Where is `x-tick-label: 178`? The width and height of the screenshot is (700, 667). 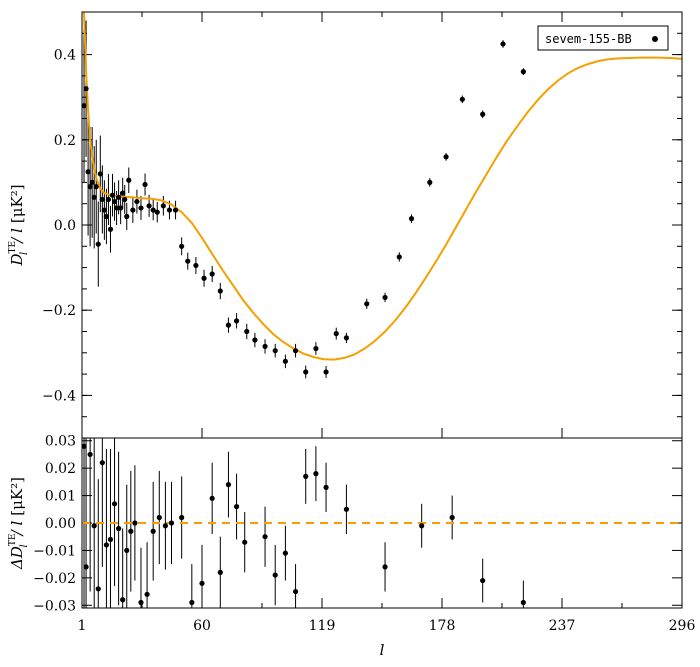
x-tick-label: 178 is located at coordinates (442, 626).